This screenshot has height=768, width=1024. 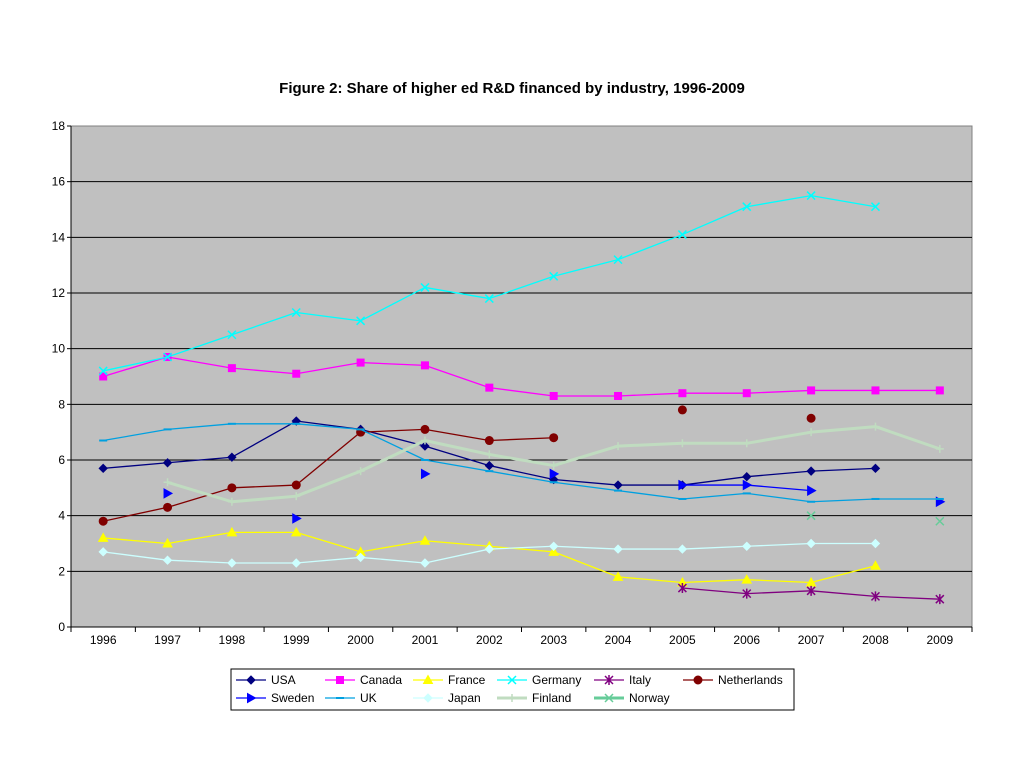 What do you see at coordinates (62, 376) in the screenshot?
I see `y-axis: 0 2 4 6 8 10 12 14 16 18` at bounding box center [62, 376].